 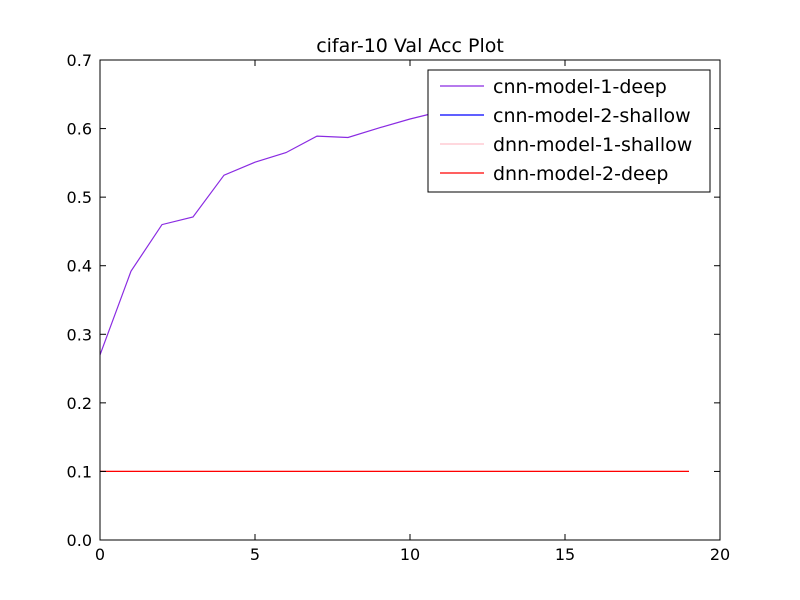 What do you see at coordinates (79, 266) in the screenshot?
I see `y-tick-label: 0.4` at bounding box center [79, 266].